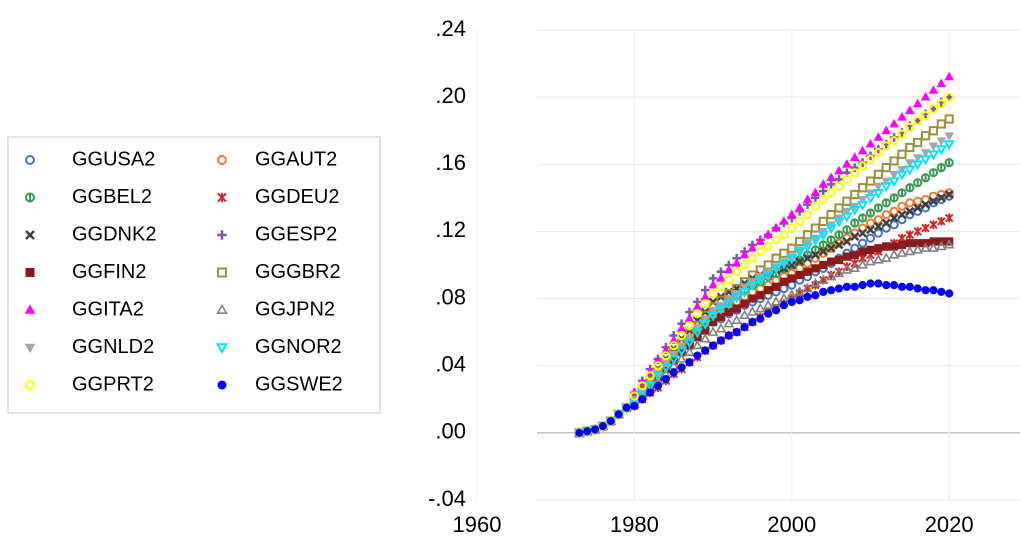  What do you see at coordinates (108, 309) in the screenshot?
I see `legend-label: GGITA2` at bounding box center [108, 309].